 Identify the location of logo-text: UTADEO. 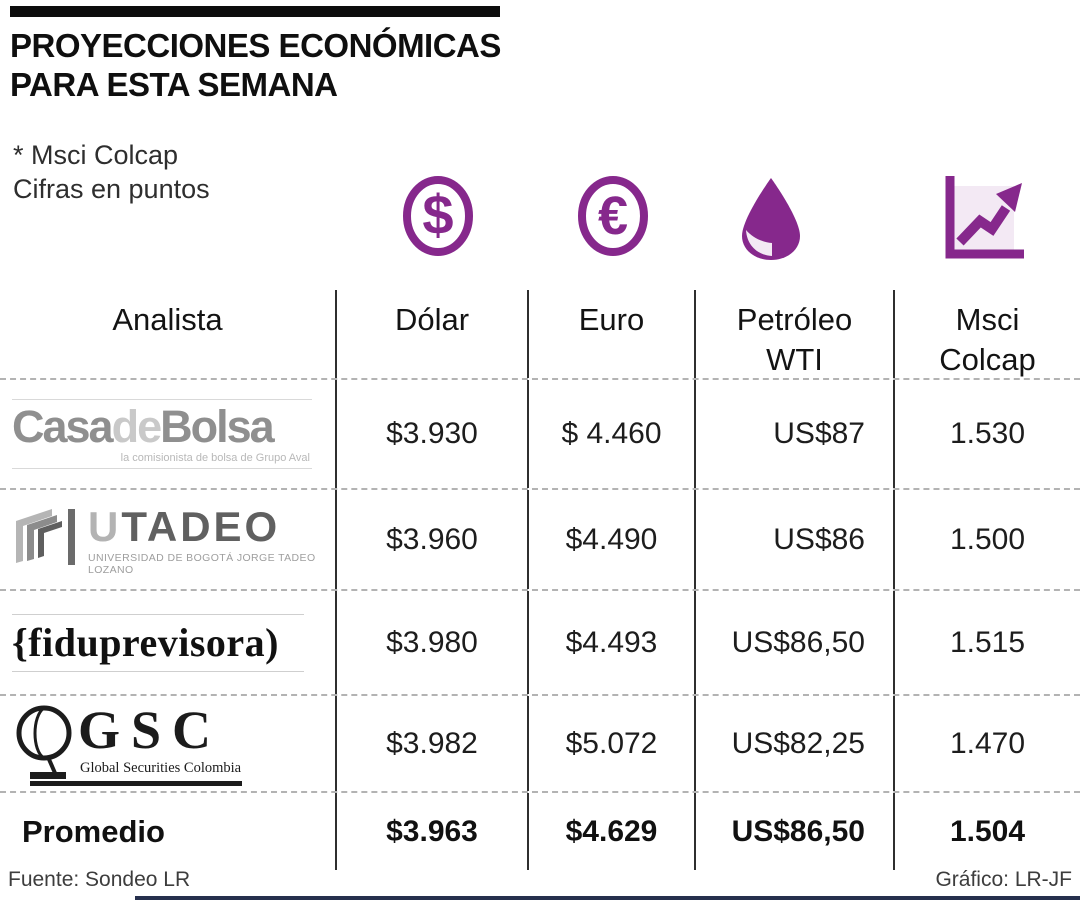
(211, 526).